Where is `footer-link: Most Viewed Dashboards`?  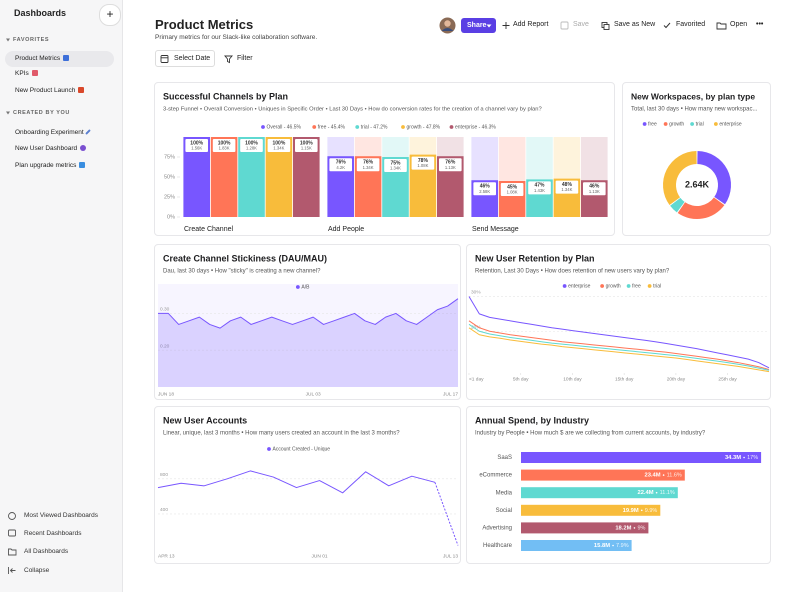
footer-link: Most Viewed Dashboards is located at coordinates (61, 515).